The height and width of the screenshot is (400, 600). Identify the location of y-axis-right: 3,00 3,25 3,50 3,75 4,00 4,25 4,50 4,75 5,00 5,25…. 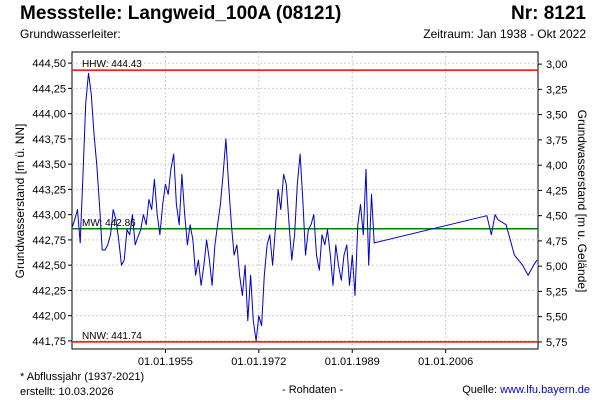
(552, 204).